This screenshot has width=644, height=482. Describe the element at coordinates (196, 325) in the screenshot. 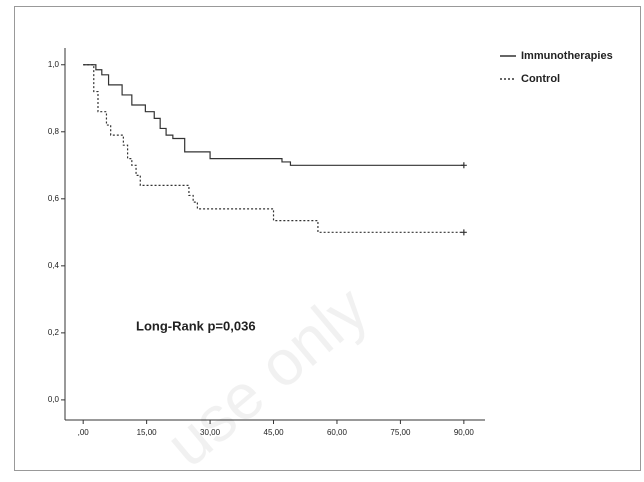

I see `annotation: Long-Rank p=0,036` at that location.